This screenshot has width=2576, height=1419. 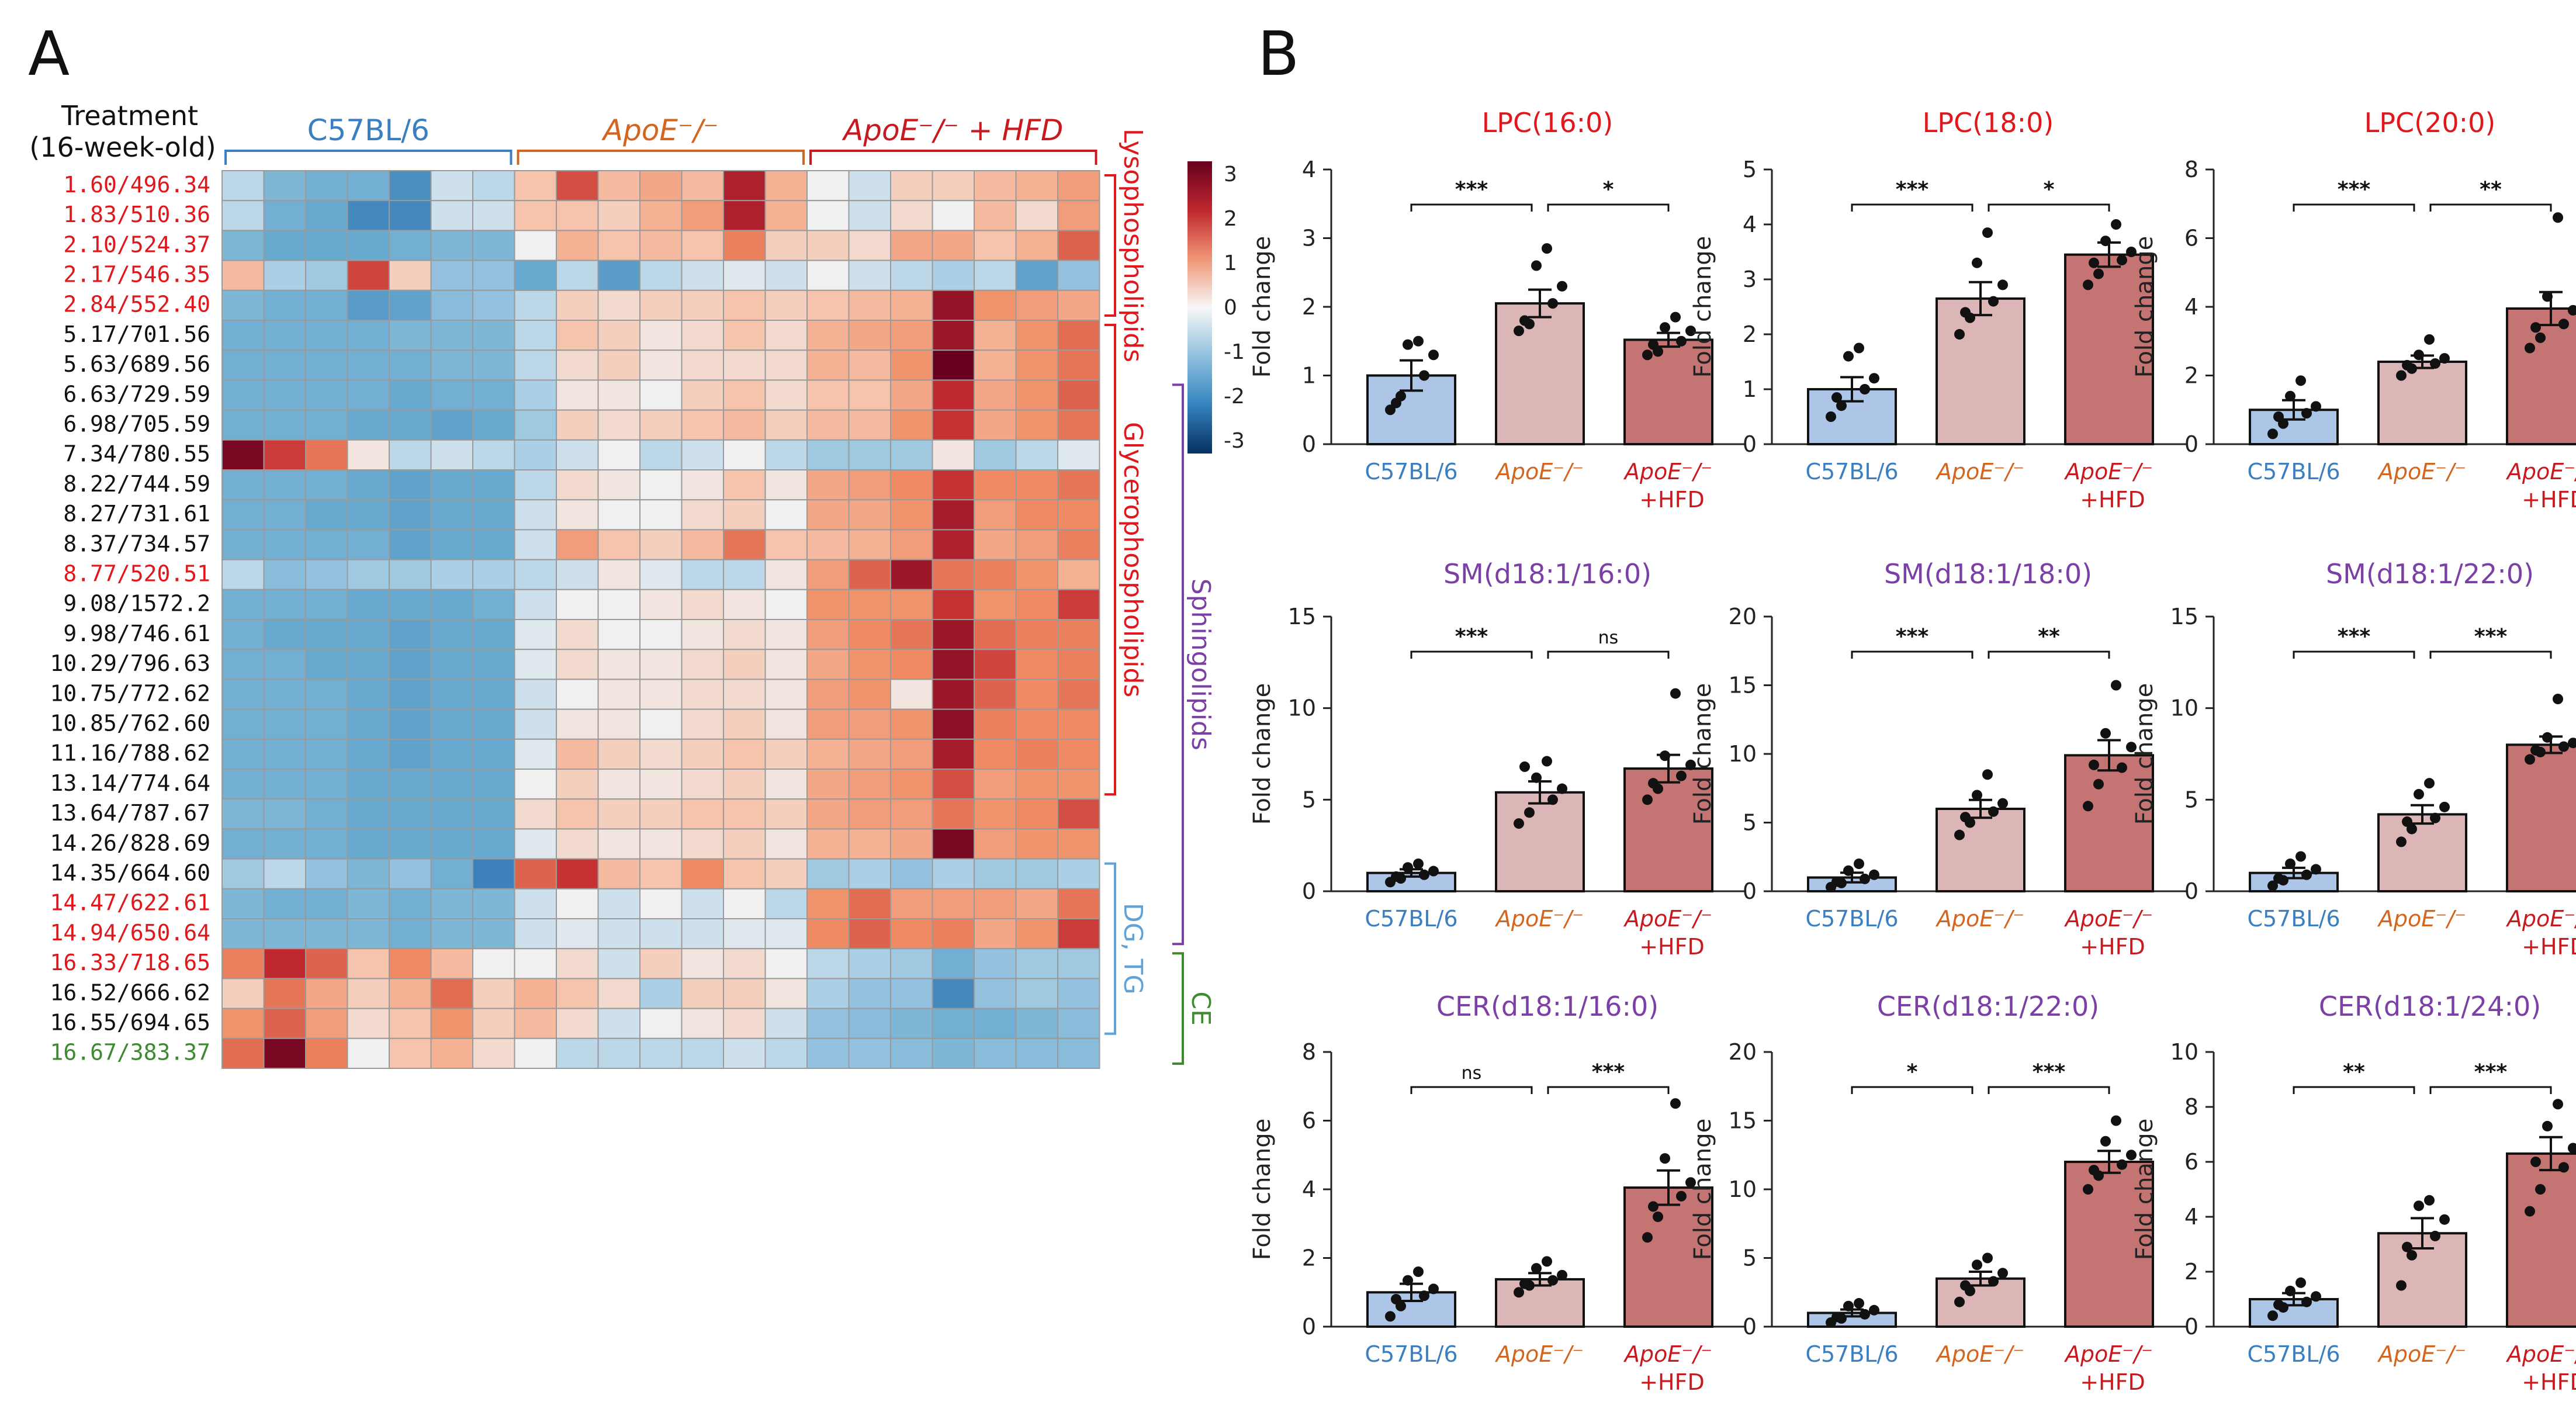 I want to click on heatmap-cell-r13-c9, so click(x=619, y=574).